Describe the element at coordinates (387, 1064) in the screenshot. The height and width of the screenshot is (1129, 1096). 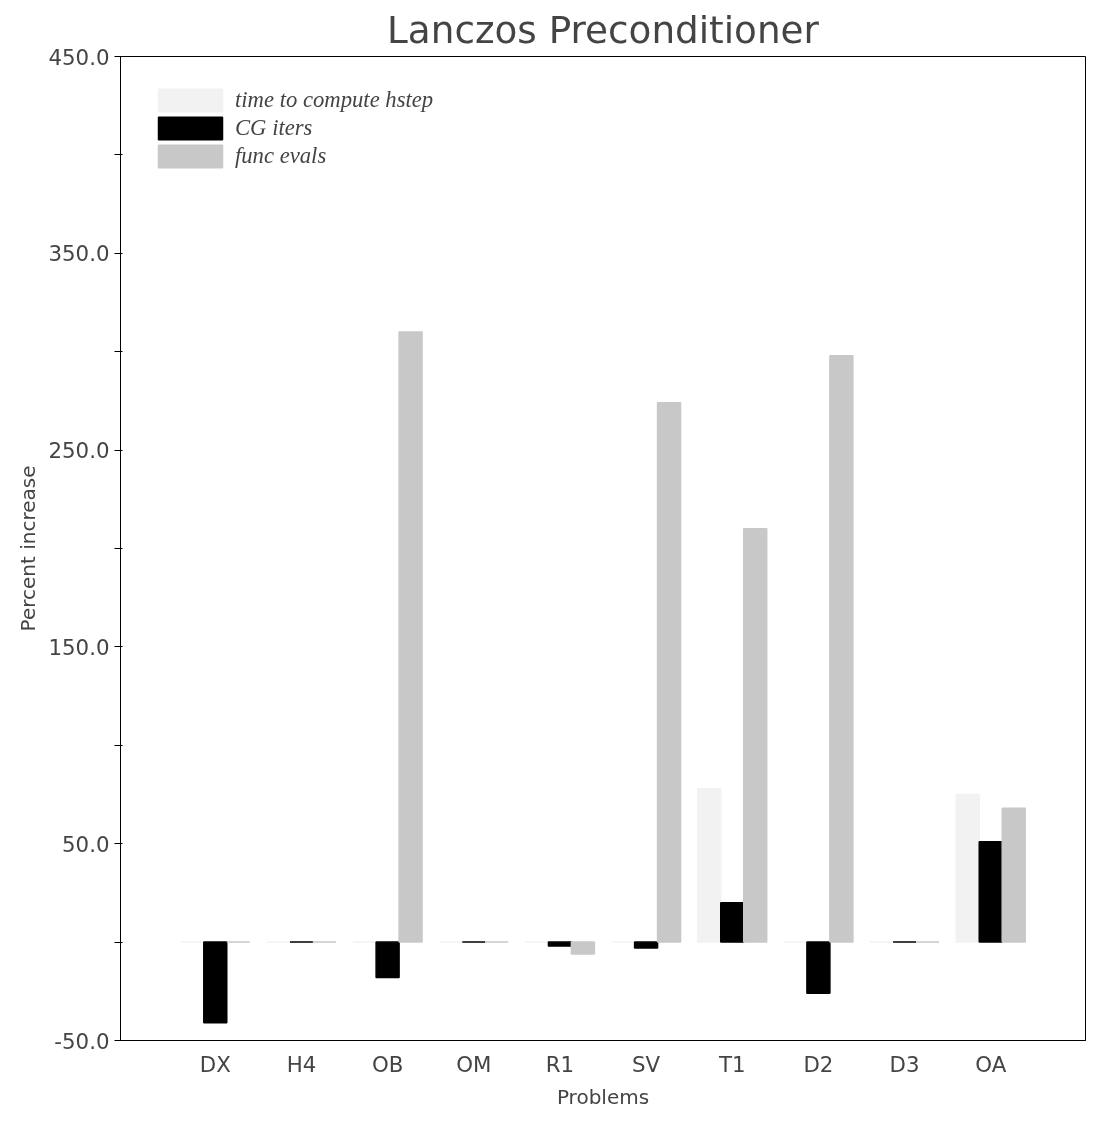
I see `x-tick-label: OB` at that location.